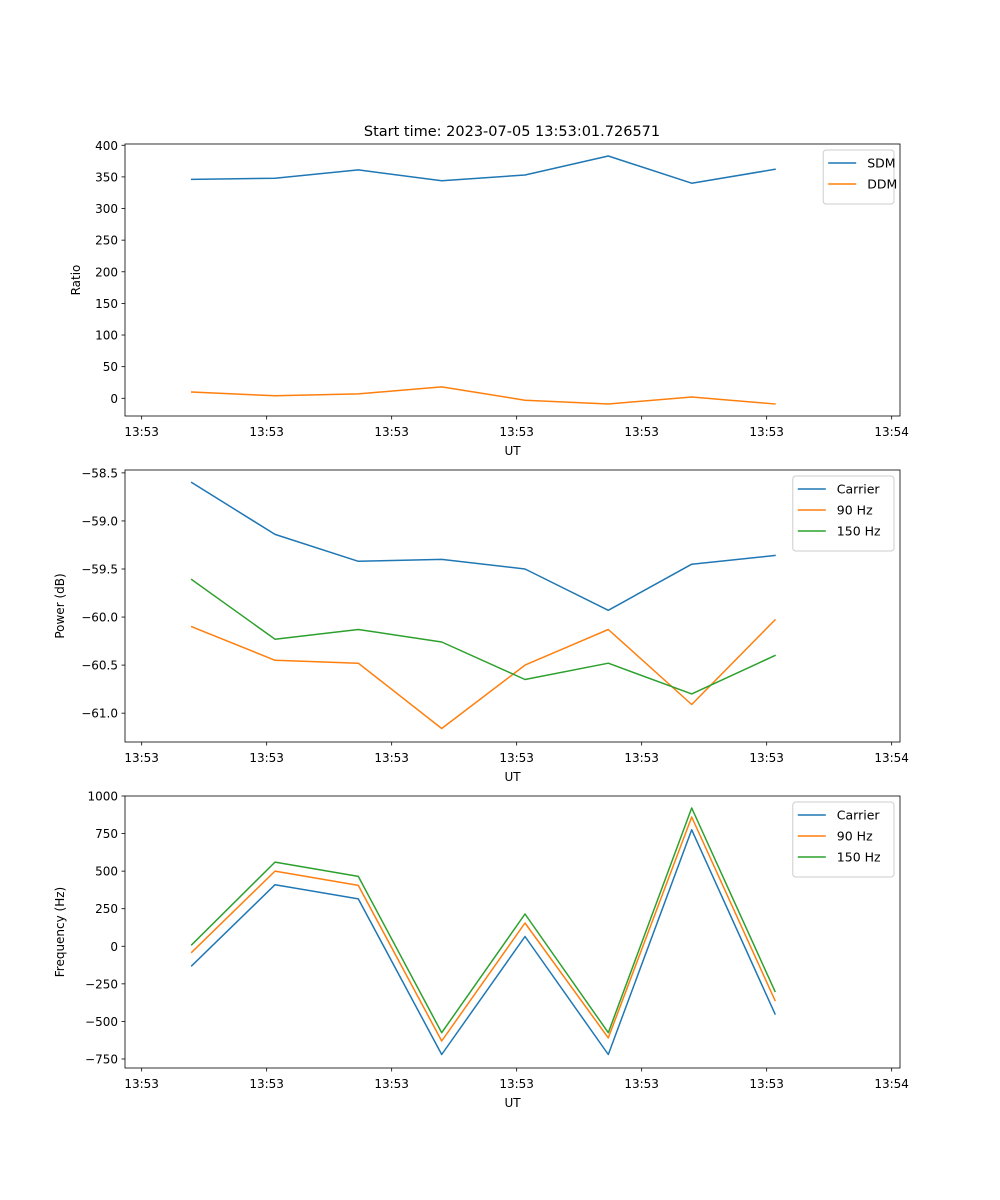 Image resolution: width=1000 pixels, height=1200 pixels. What do you see at coordinates (106, 872) in the screenshot?
I see `y-tick-label: 500` at bounding box center [106, 872].